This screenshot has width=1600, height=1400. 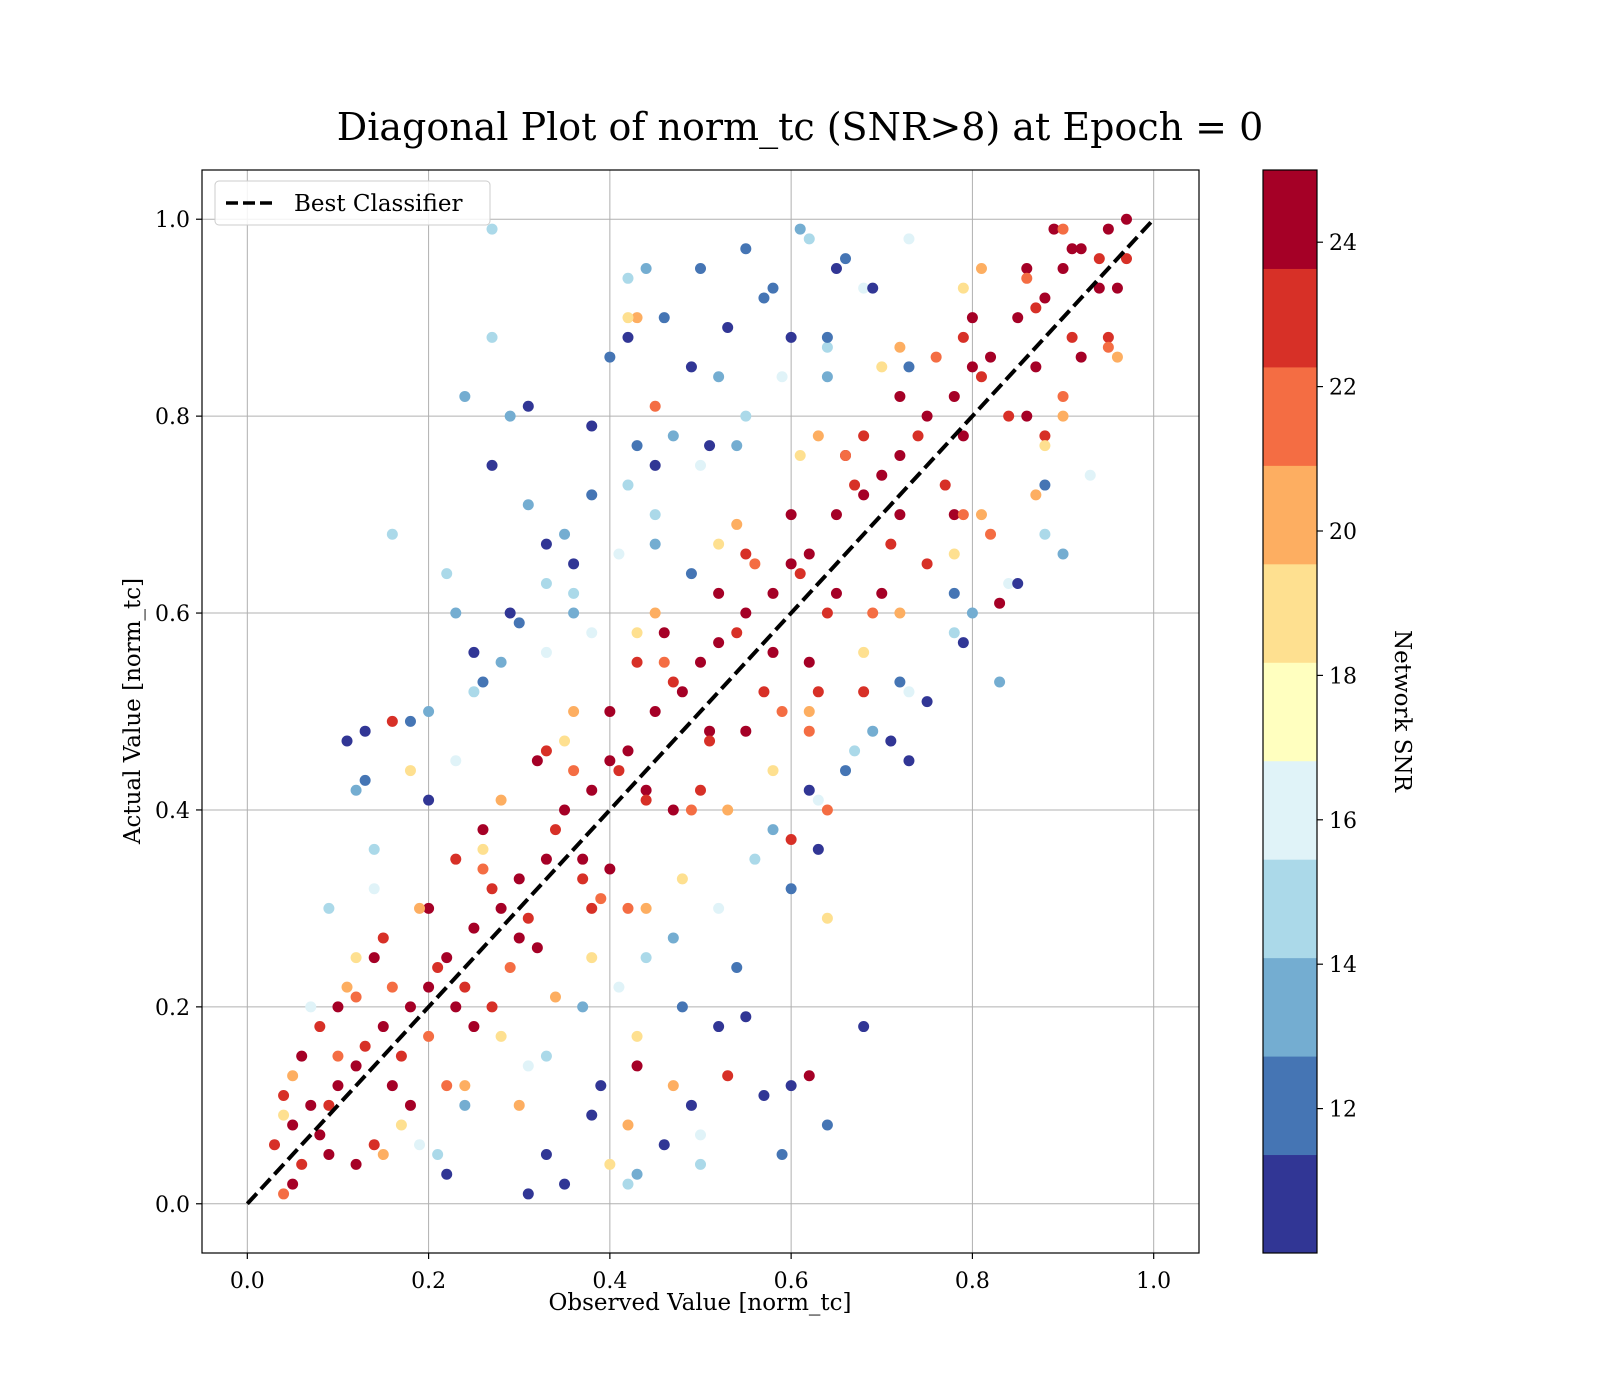 I want to click on x-tick-label: 0.0, so click(x=247, y=1281).